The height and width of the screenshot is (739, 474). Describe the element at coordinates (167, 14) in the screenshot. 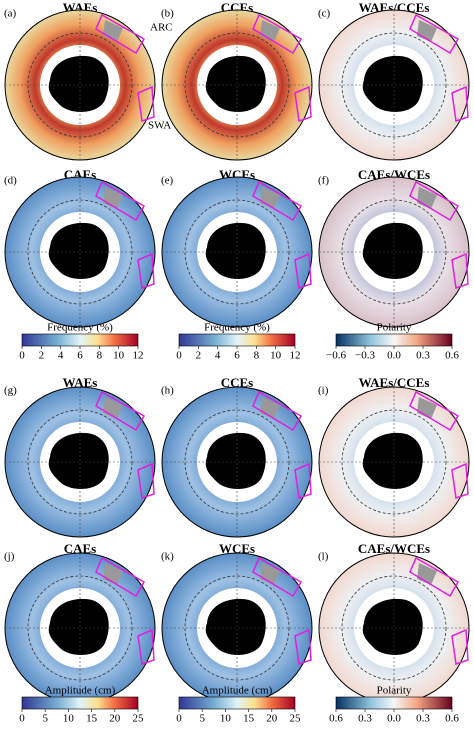

I see `panel-label: (b)` at that location.